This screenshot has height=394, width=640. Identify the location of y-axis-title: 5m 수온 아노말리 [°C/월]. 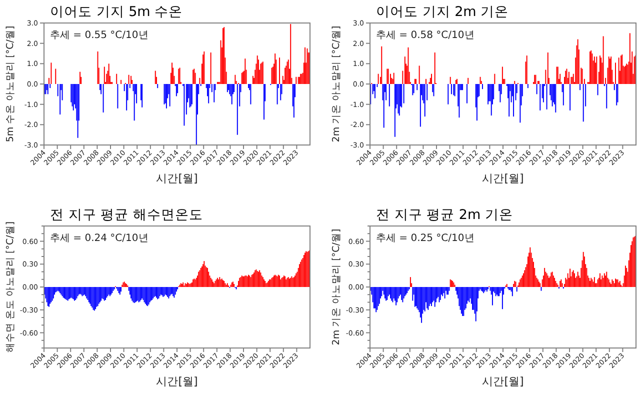
(10, 84).